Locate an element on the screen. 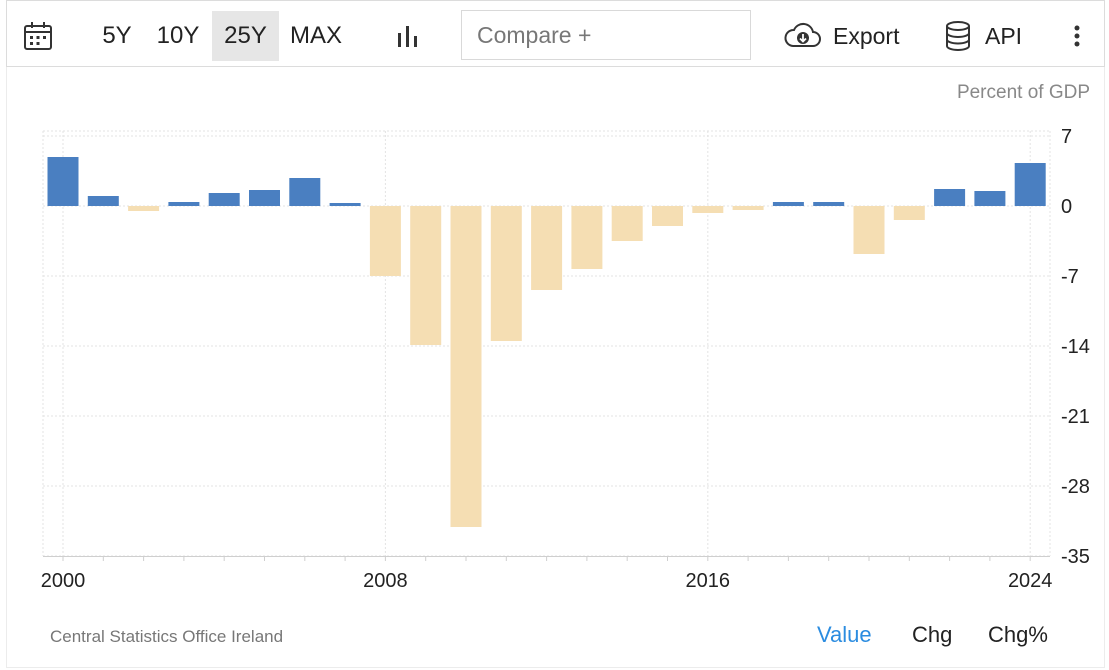 This screenshot has height=670, width=1109. tab-value: Value is located at coordinates (844, 634).